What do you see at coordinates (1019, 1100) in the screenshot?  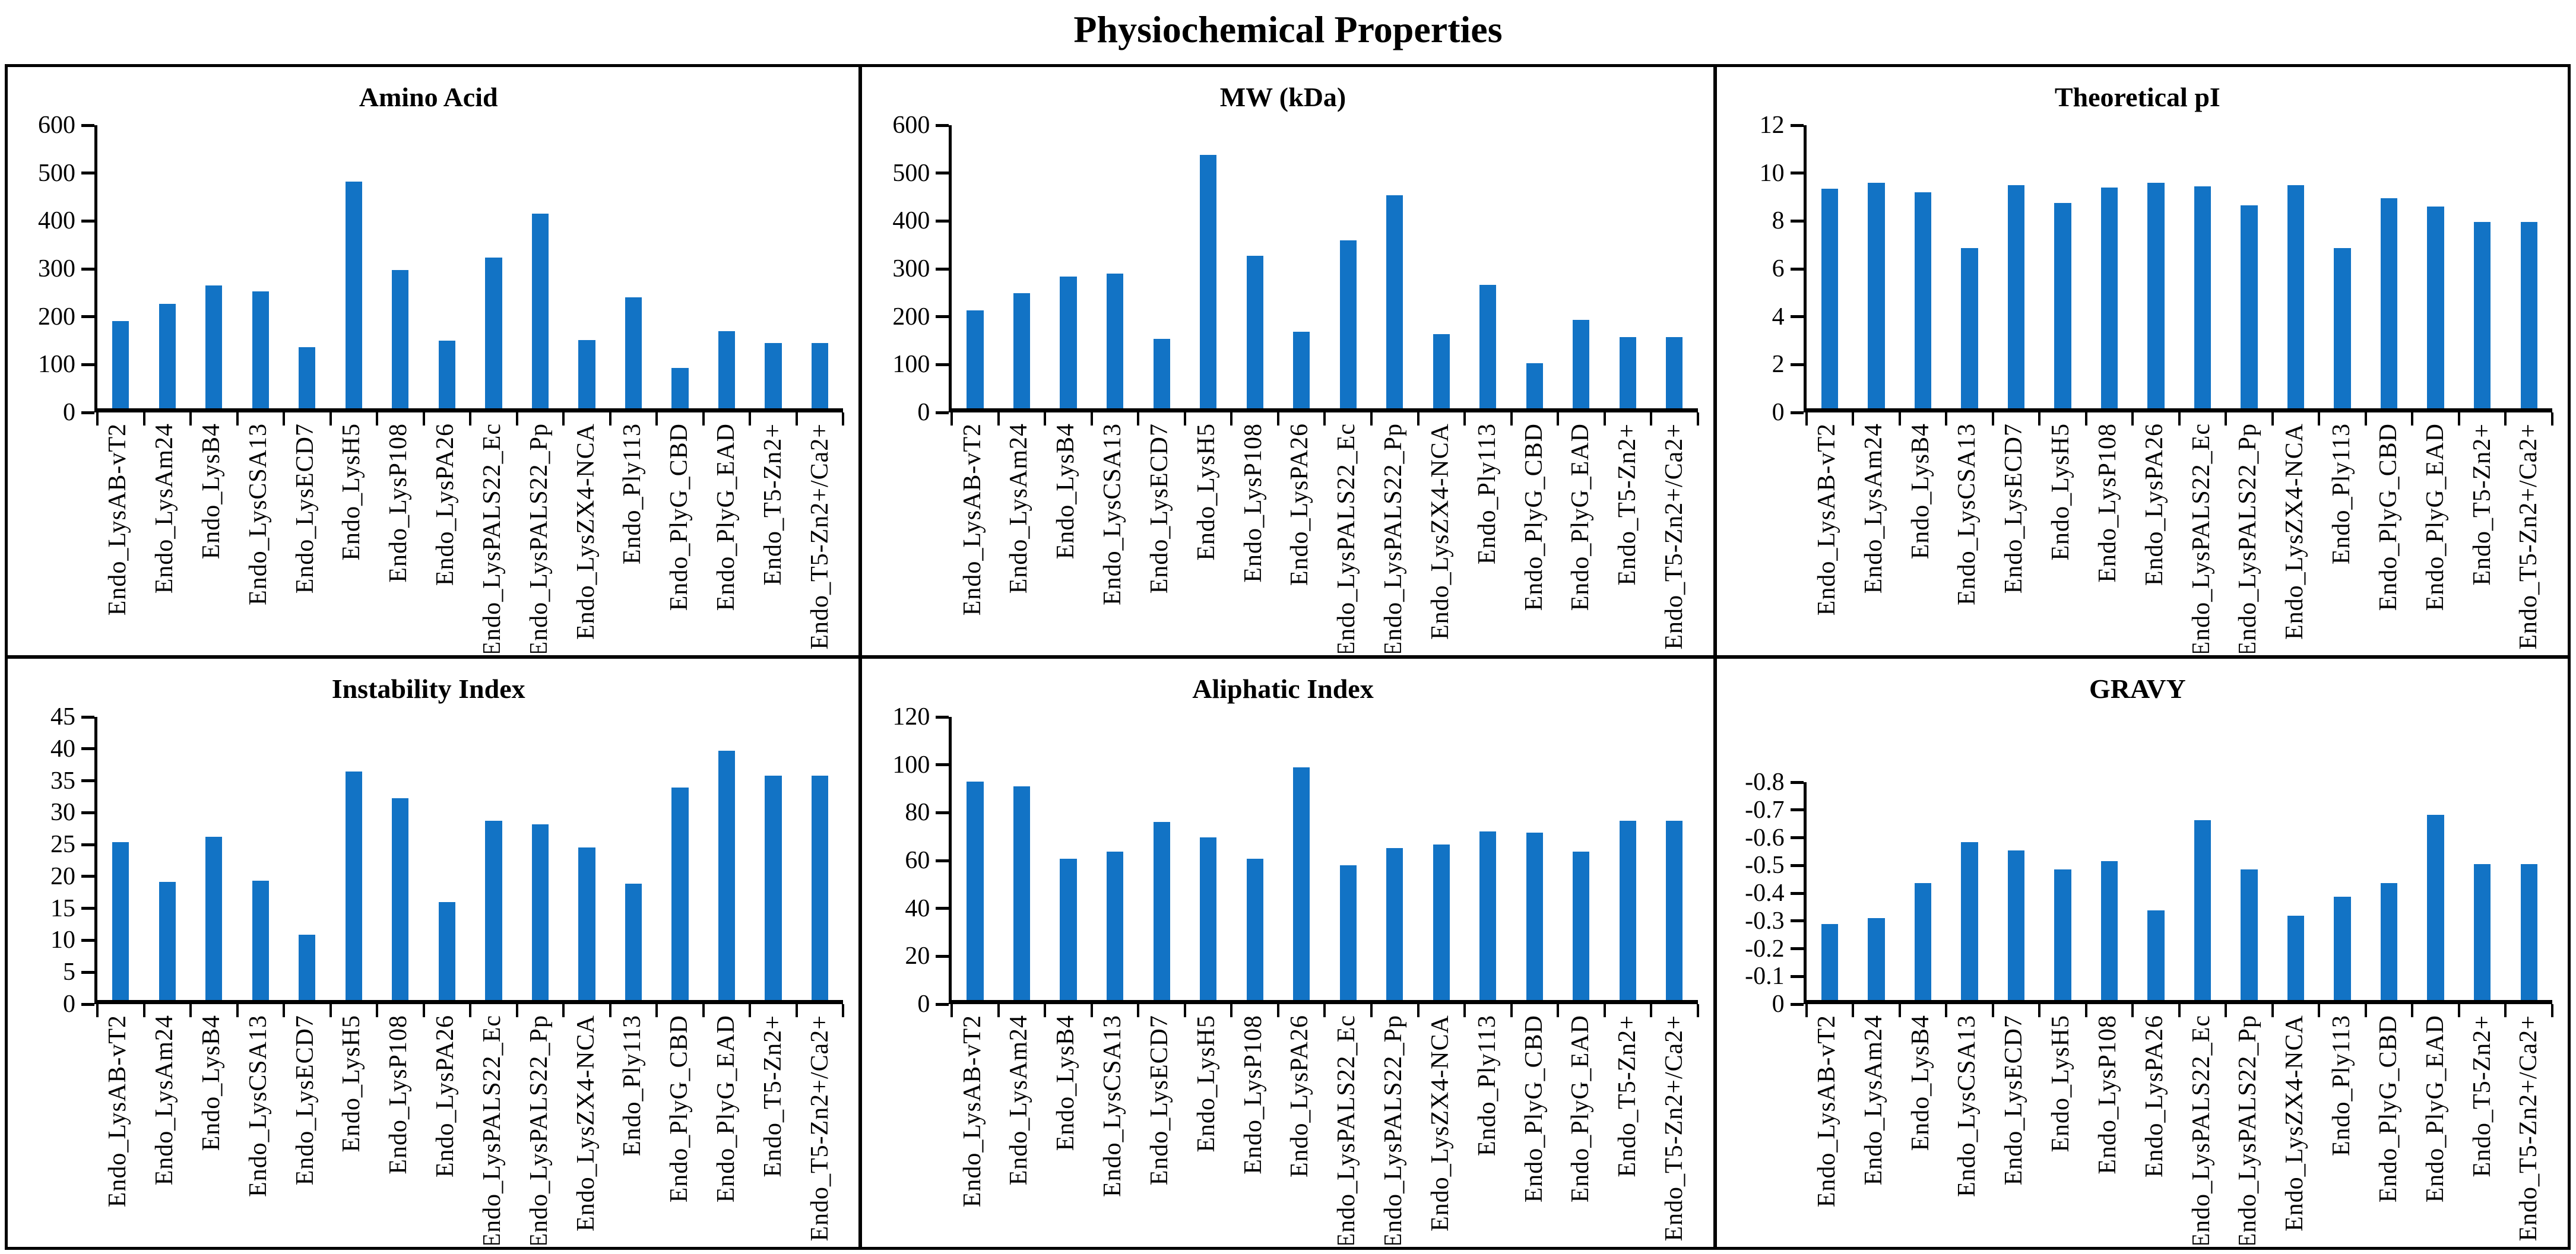 I see `x-tick-label: Endo_LysAm24` at bounding box center [1019, 1100].